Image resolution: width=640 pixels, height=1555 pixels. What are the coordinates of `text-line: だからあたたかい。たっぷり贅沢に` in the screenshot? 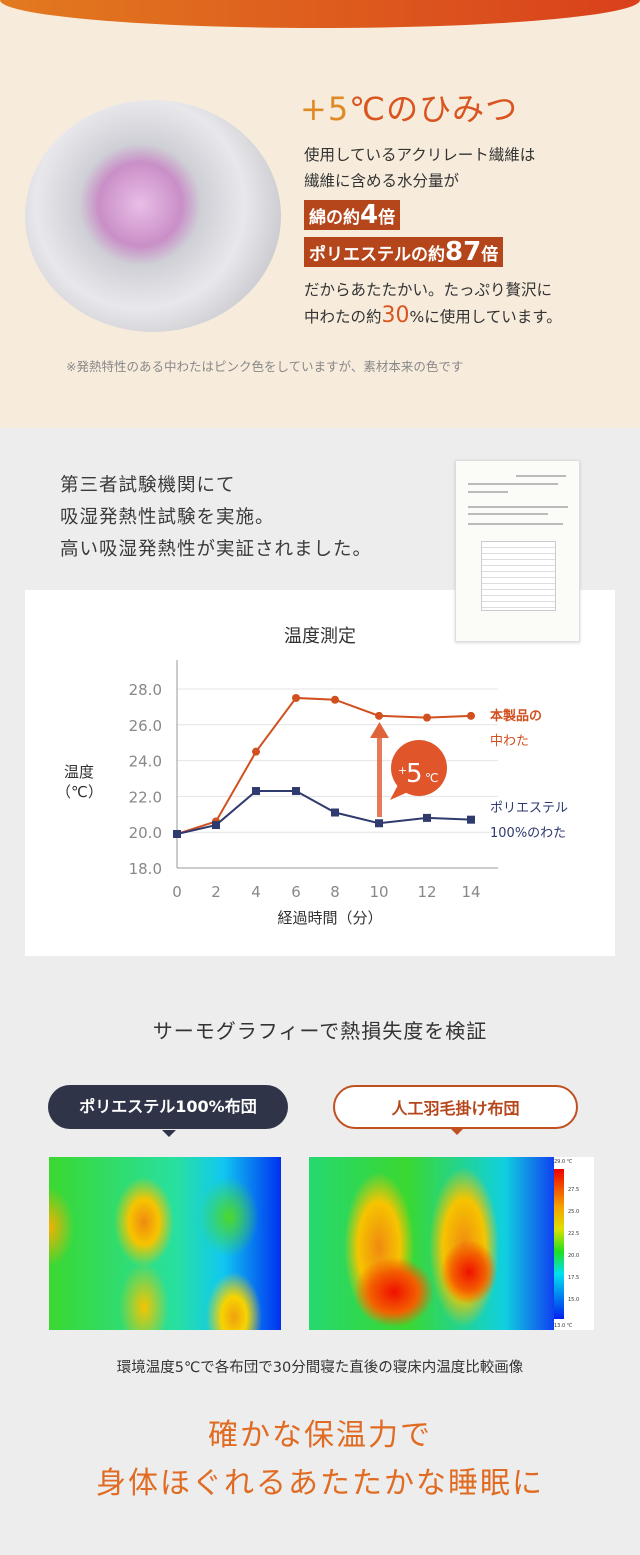 It's located at (428, 290).